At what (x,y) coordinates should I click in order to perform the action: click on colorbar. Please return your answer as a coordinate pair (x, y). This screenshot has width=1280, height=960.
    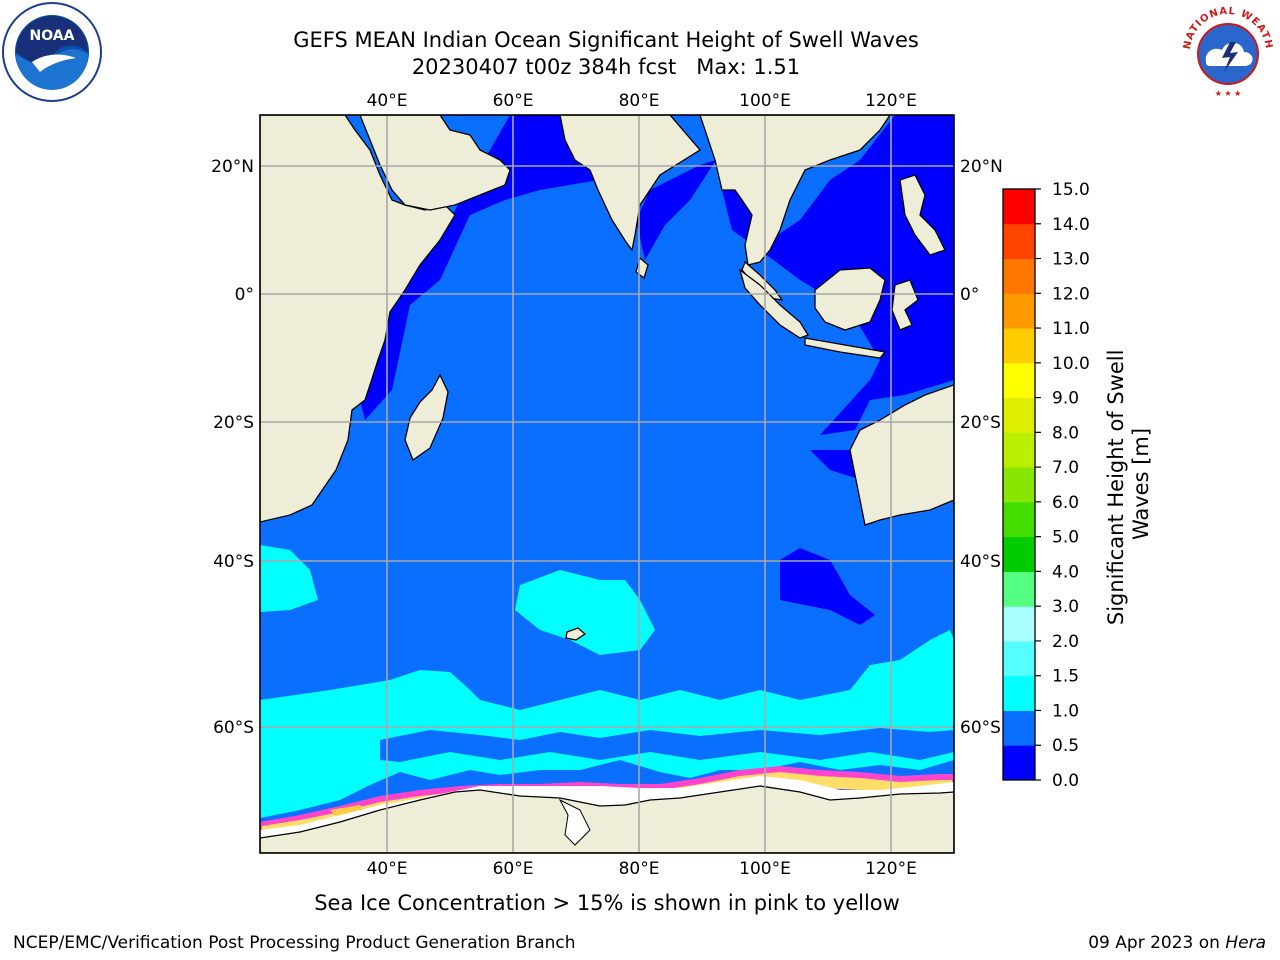
    Looking at the image, I should click on (1019, 485).